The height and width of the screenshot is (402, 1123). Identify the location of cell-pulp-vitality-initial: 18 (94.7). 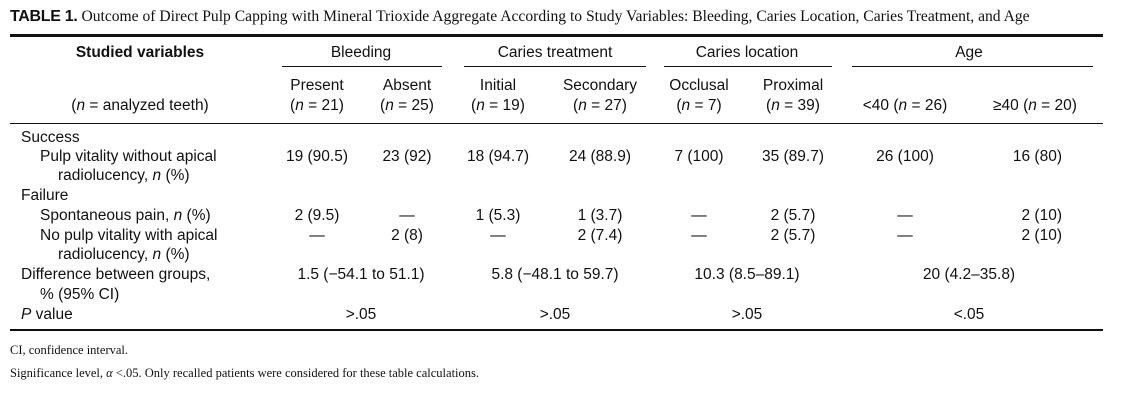
(498, 156).